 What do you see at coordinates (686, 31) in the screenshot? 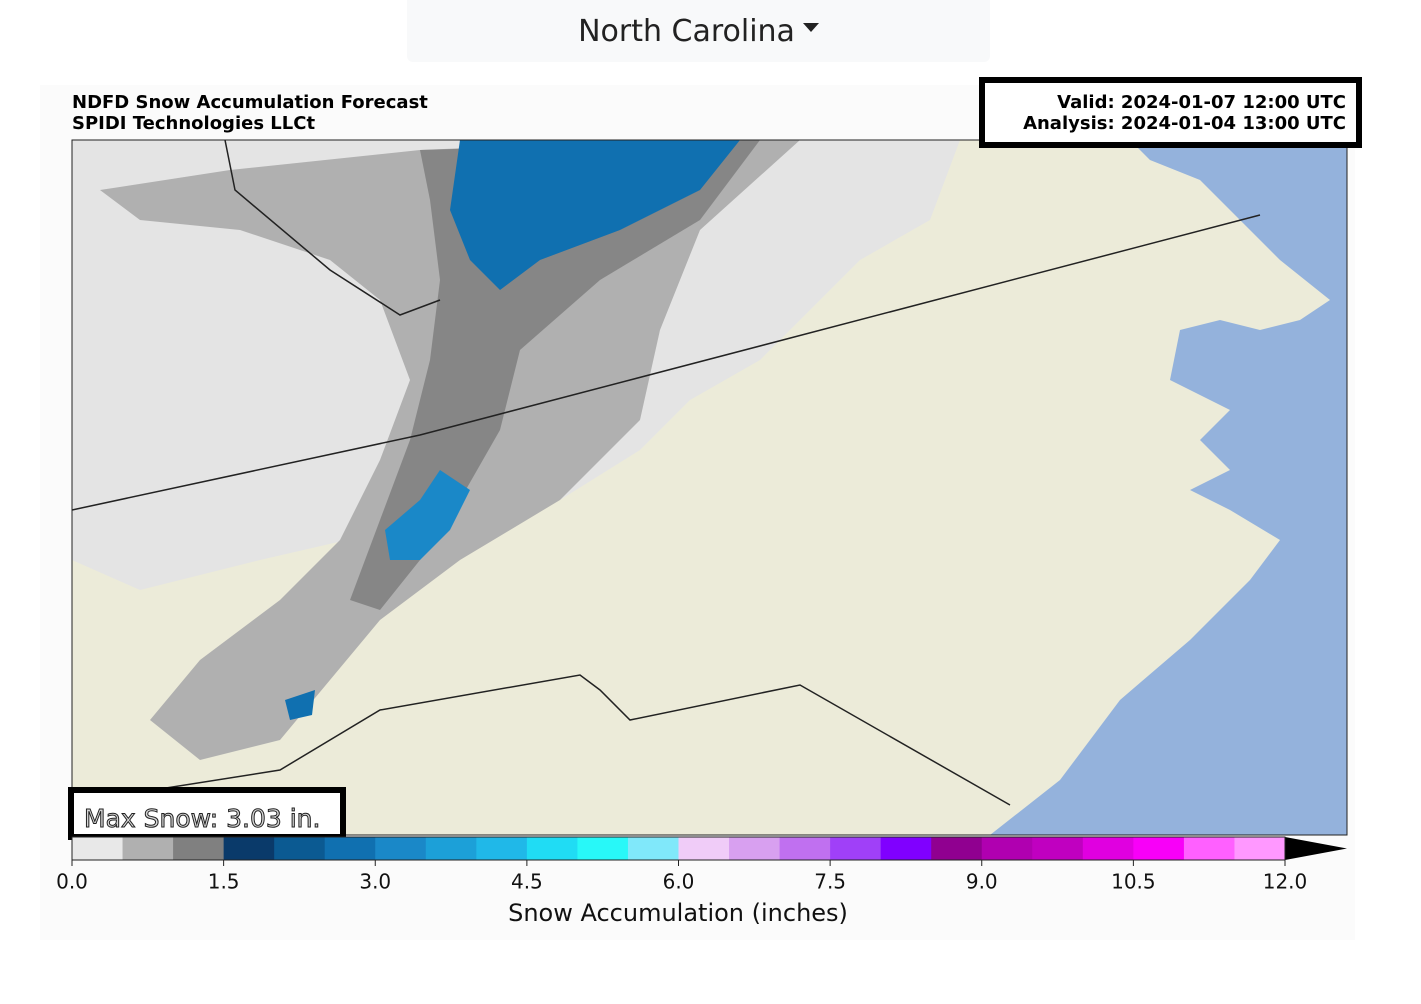
I see `dropdown-label: North Carolina` at bounding box center [686, 31].